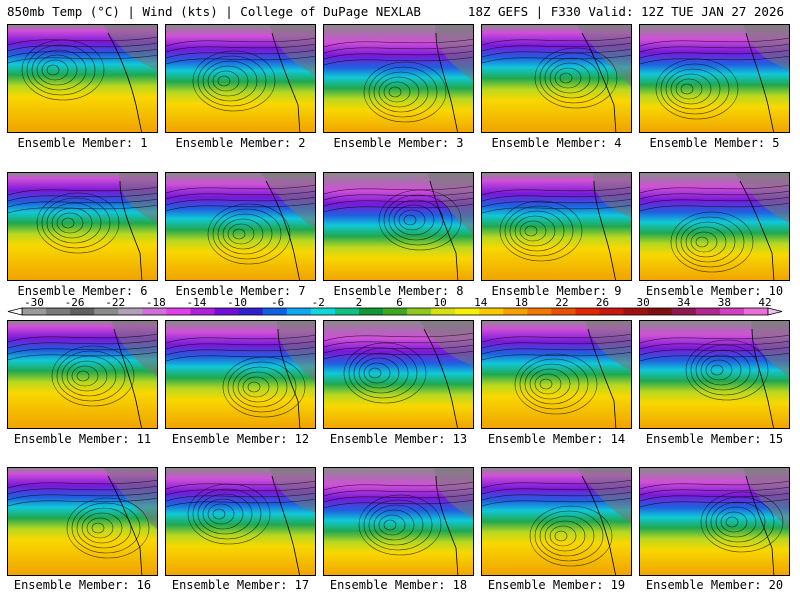 This screenshot has height=600, width=800. What do you see at coordinates (764, 302) in the screenshot?
I see `colorbar-tick-label: 42` at bounding box center [764, 302].